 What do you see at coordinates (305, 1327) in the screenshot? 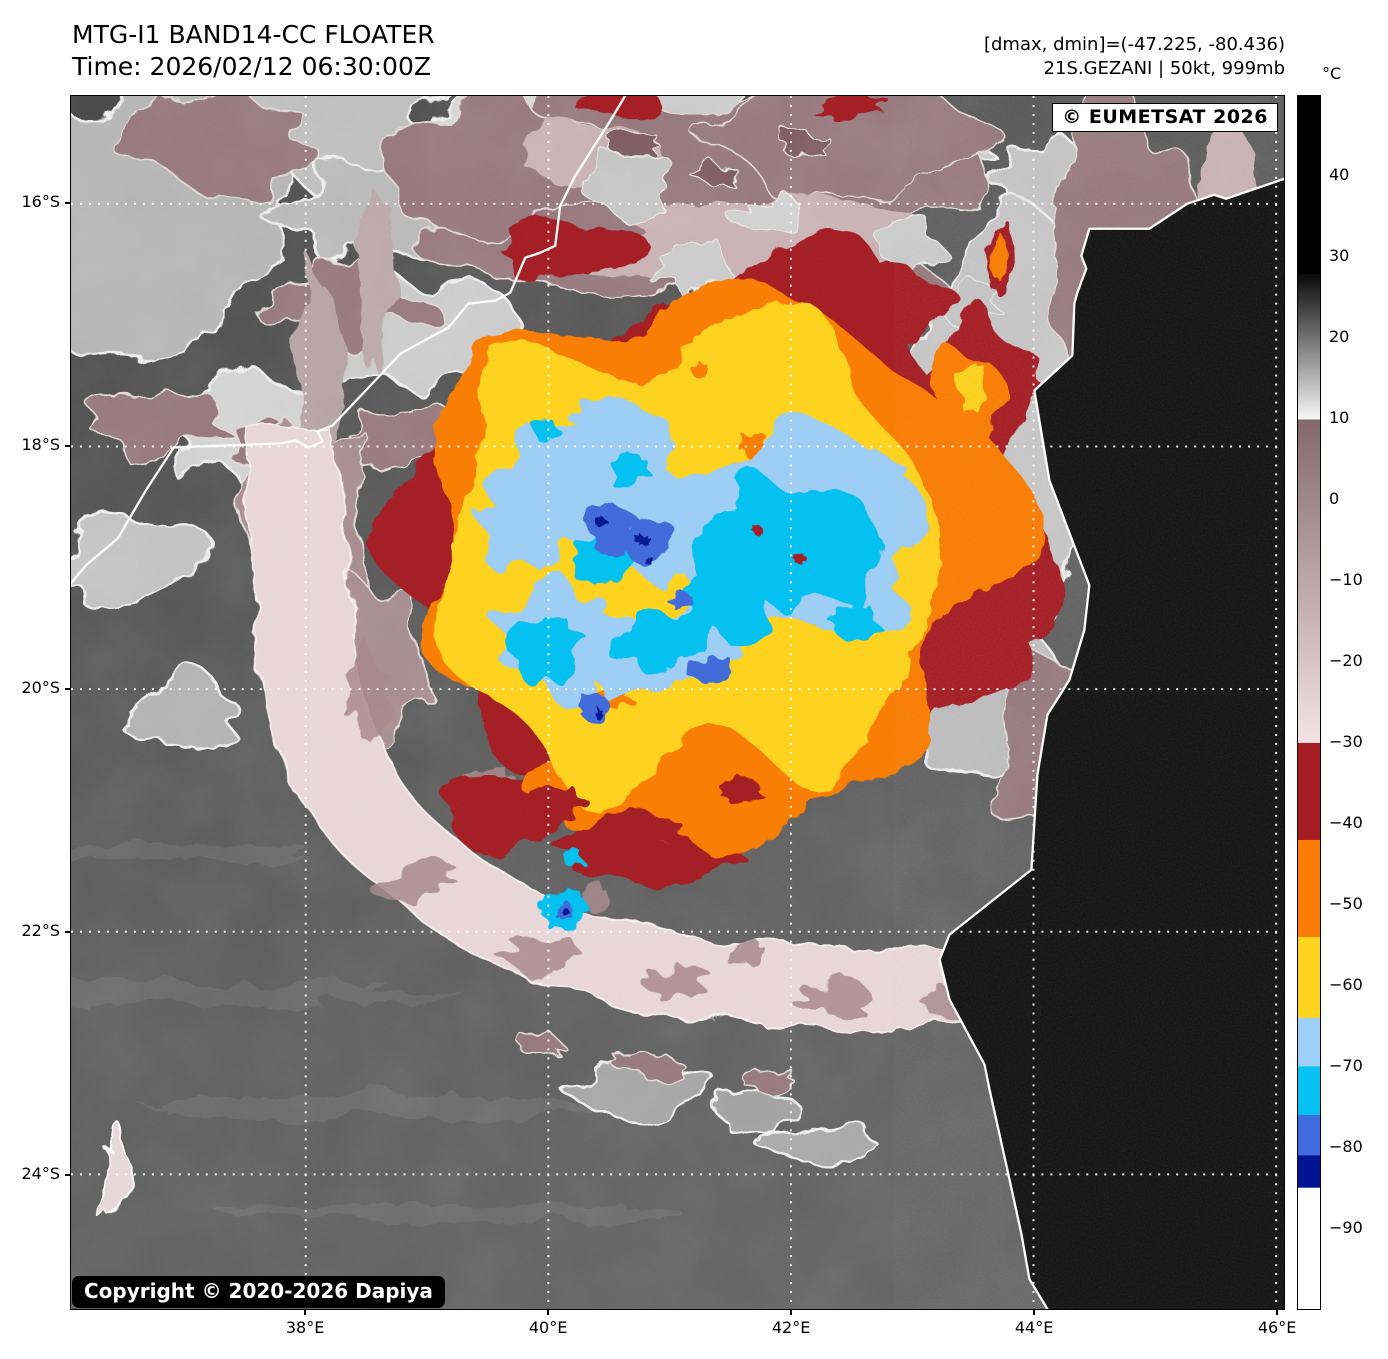
I see `lon-tick-label: 38°E` at bounding box center [305, 1327].